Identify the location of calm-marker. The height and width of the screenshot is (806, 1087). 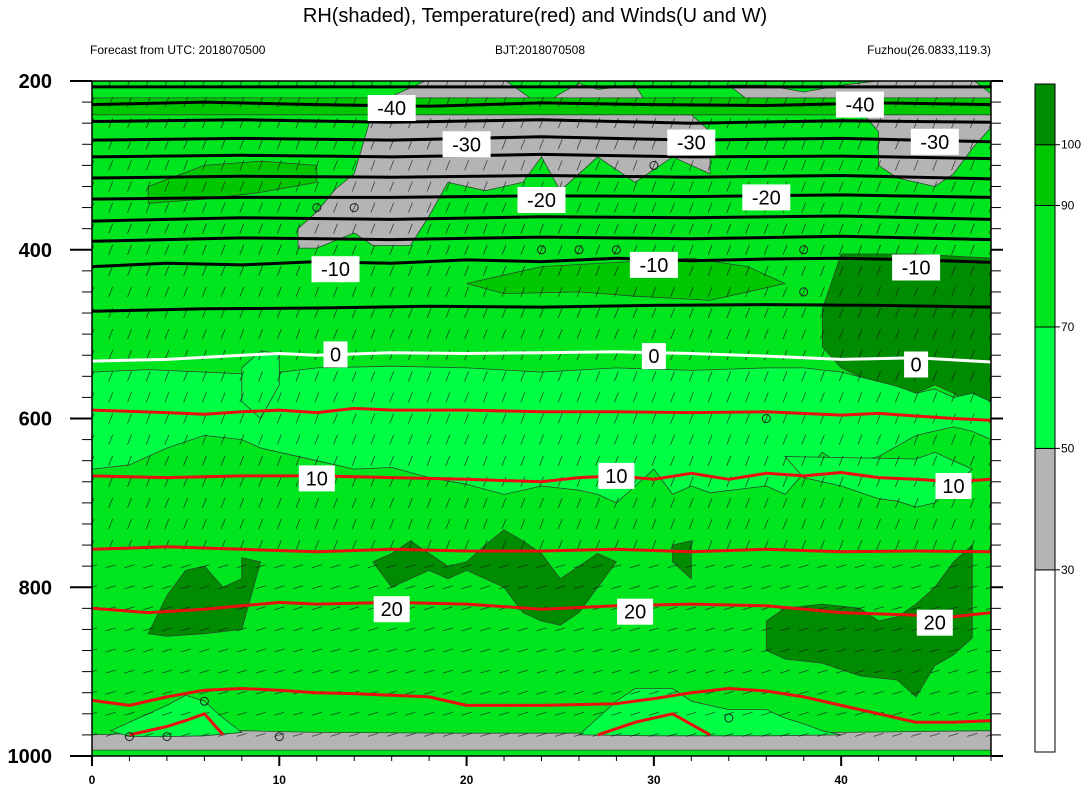
(804, 250).